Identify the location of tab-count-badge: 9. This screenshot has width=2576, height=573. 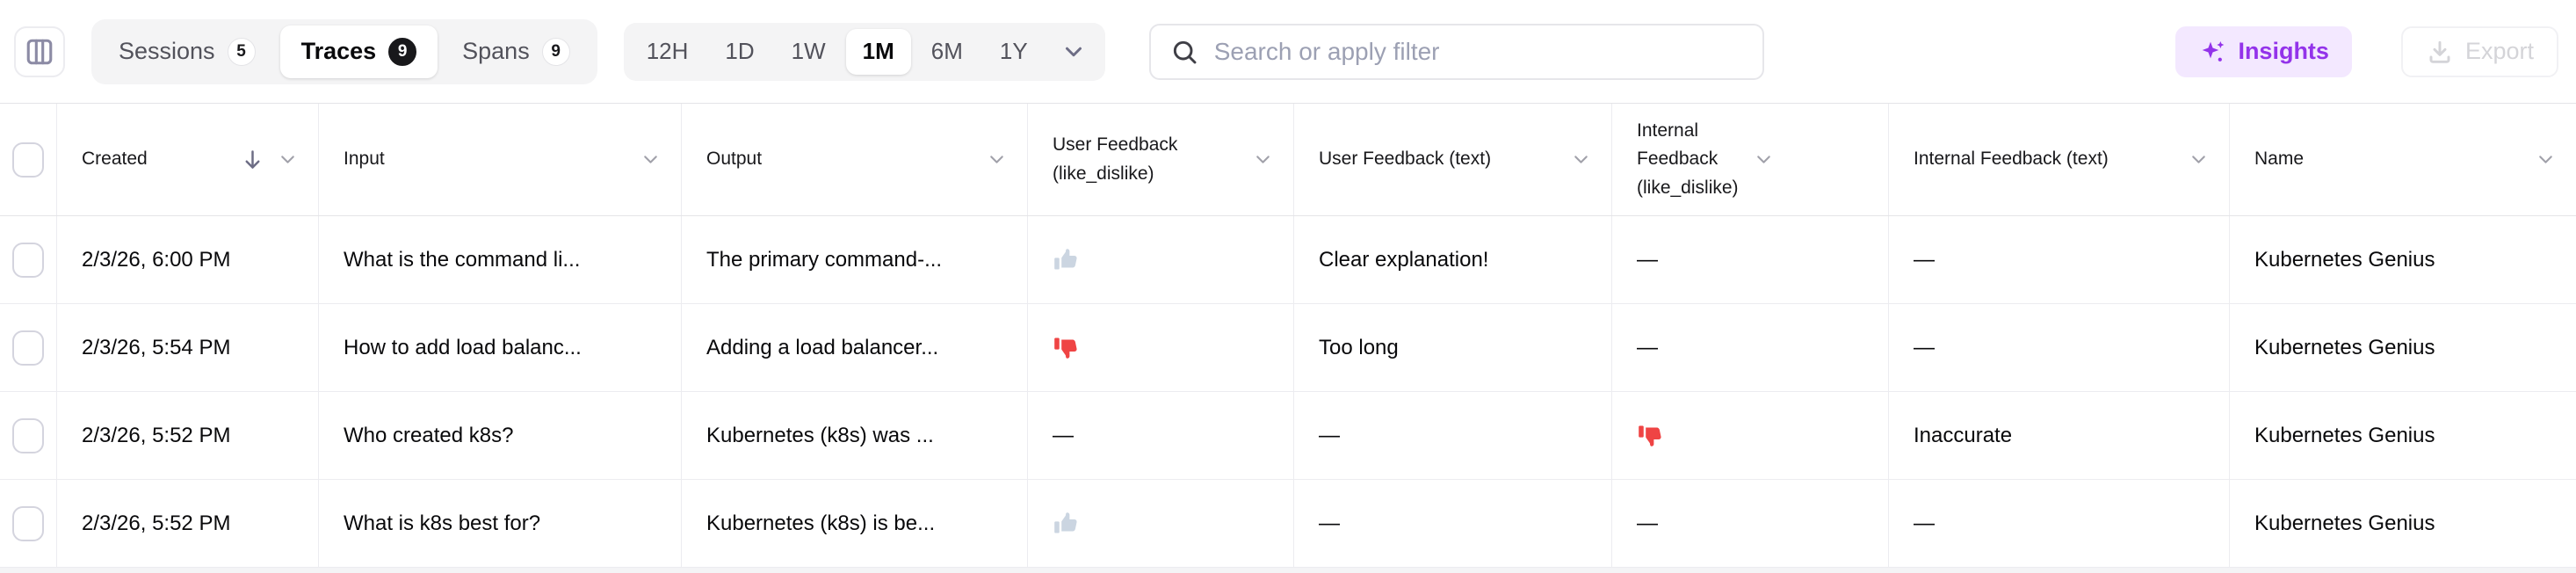
(555, 52).